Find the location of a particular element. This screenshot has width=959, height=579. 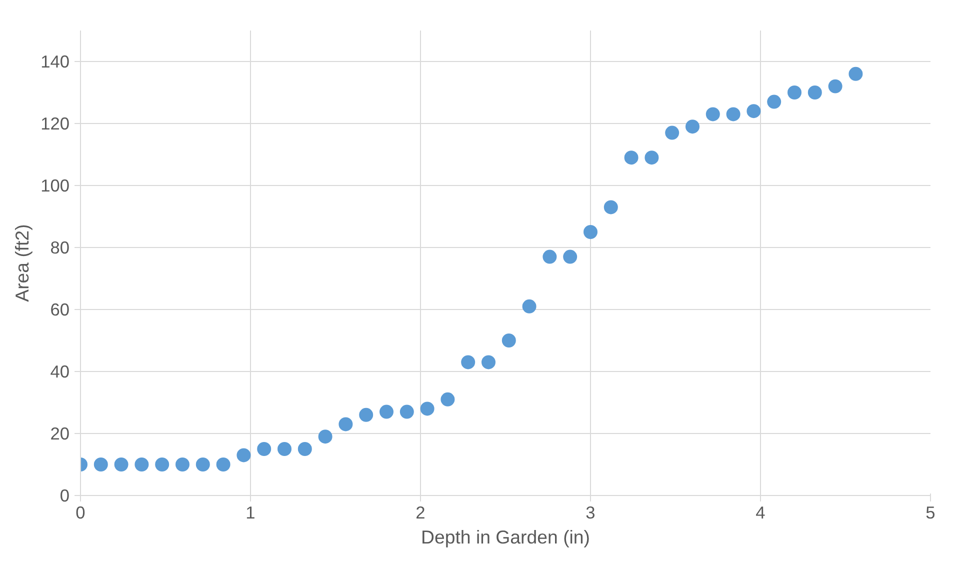

y-tick-label: 140 is located at coordinates (55, 62).